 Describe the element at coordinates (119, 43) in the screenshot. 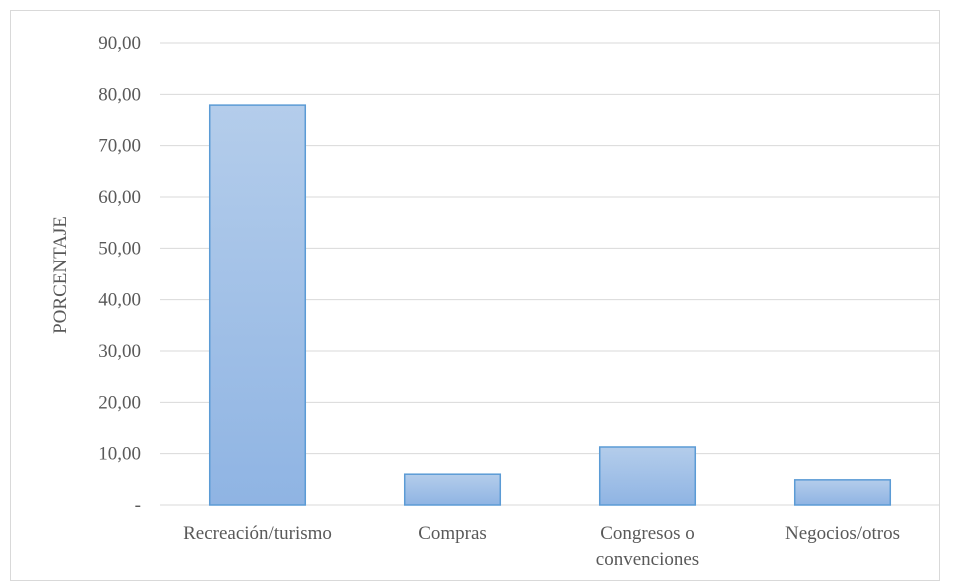

I see `y-tick-label: 90,00` at that location.